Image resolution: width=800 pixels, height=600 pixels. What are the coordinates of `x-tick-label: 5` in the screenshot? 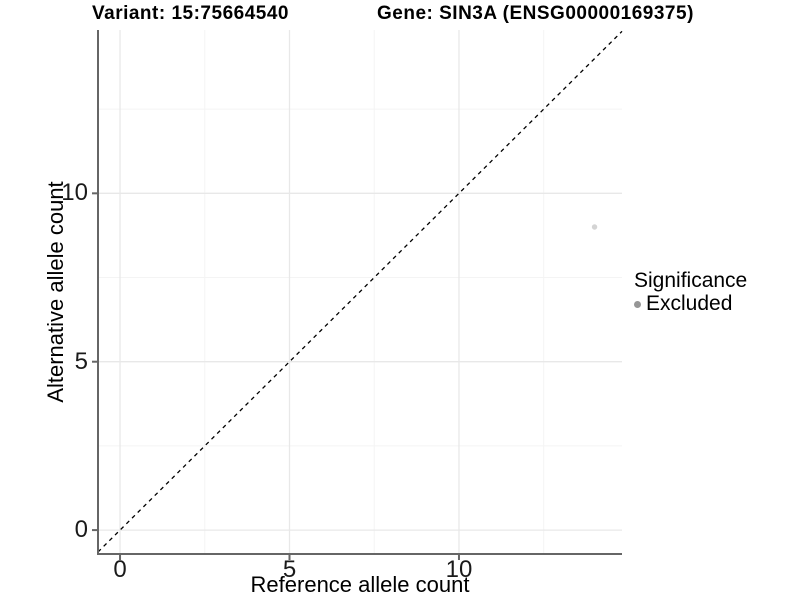 It's located at (289, 569).